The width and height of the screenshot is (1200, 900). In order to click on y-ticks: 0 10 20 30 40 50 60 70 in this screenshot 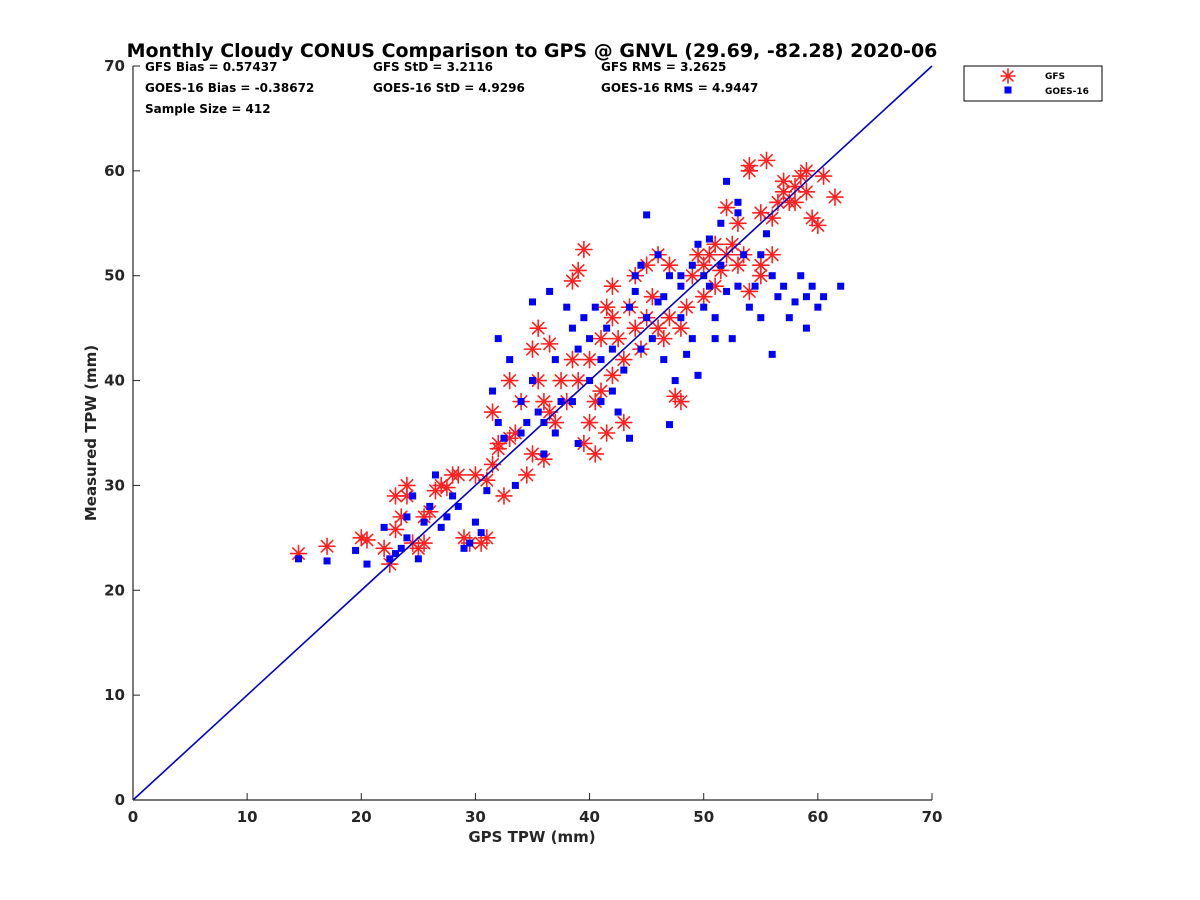, I will do `click(122, 433)`.